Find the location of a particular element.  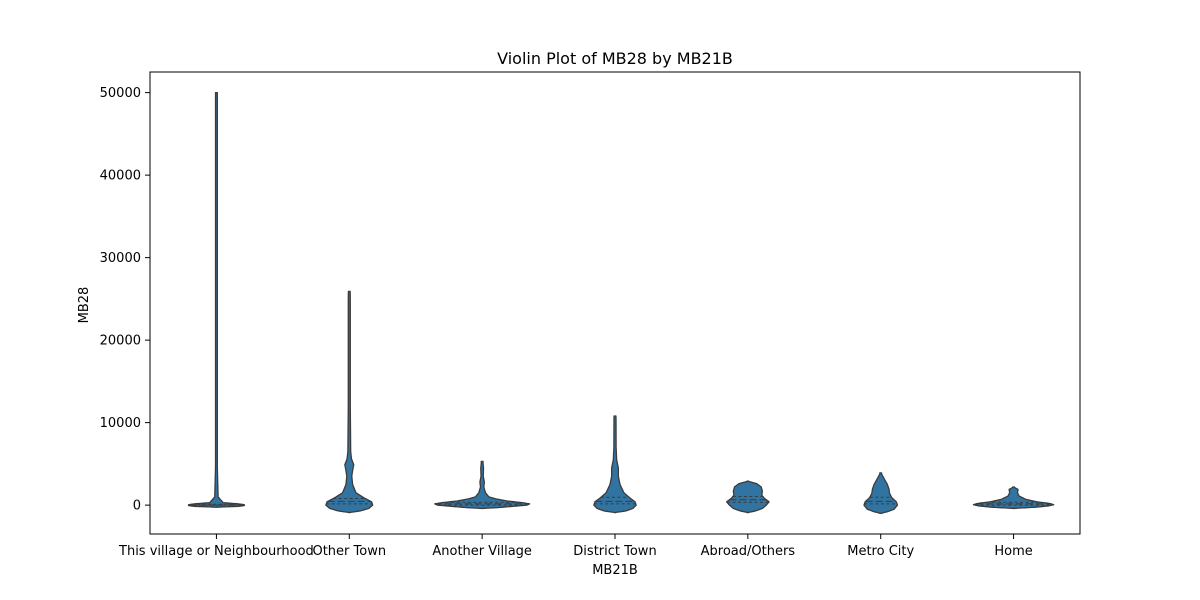

y-tick-label: 30000 is located at coordinates (120, 258).